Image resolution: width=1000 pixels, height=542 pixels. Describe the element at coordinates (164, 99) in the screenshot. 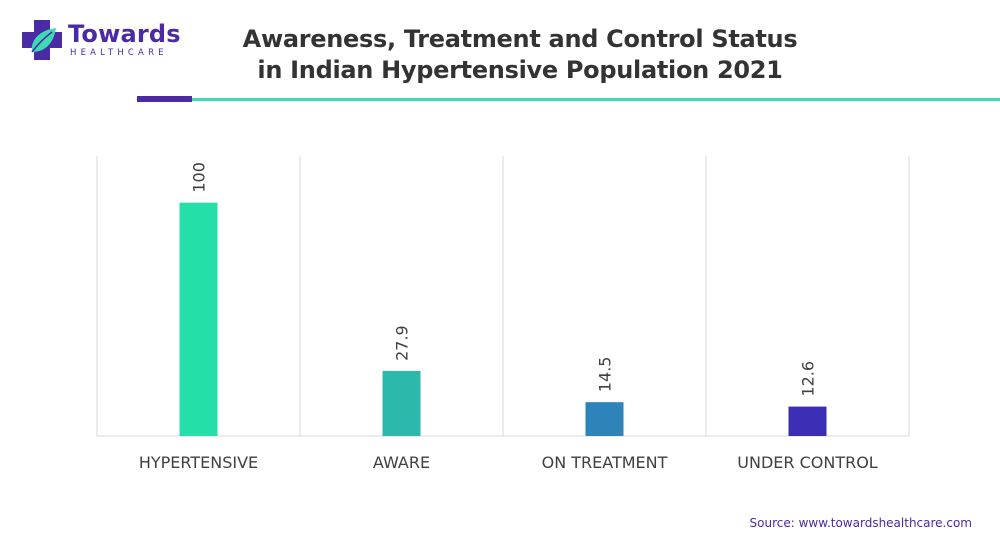

I see `title-accent-purple` at that location.